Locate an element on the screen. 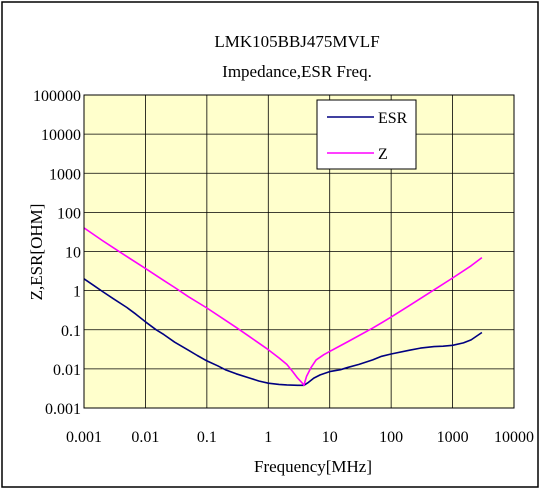 The height and width of the screenshot is (489, 540). legend-label-z: Z is located at coordinates (383, 154).